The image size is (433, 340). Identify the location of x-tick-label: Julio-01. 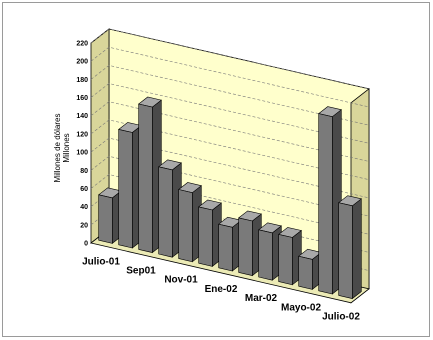
(101, 261).